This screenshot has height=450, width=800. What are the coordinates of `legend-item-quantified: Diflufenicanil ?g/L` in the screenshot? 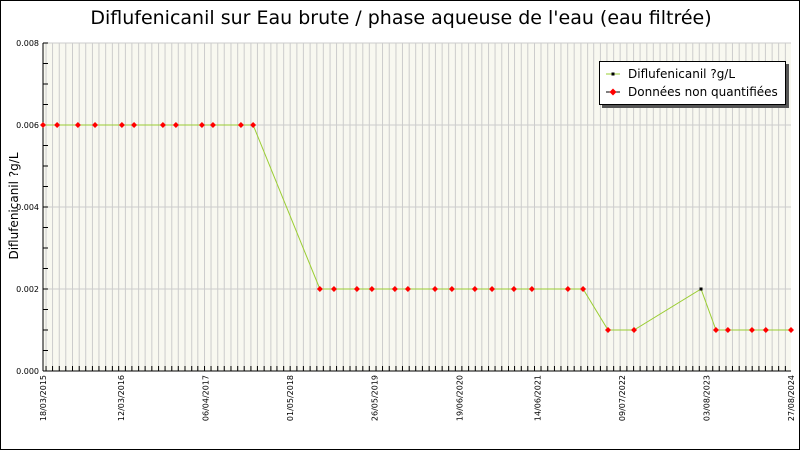 It's located at (670, 74).